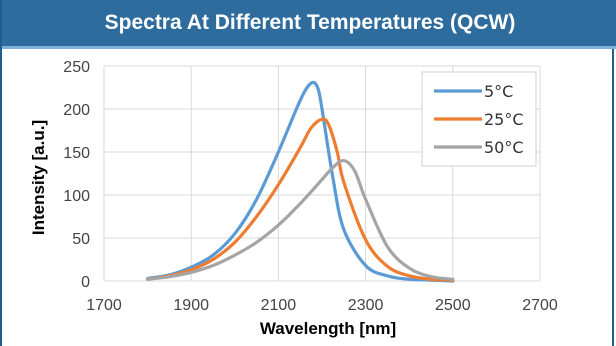 Image resolution: width=616 pixels, height=346 pixels. I want to click on chart-title: Spectra At Different Temperatures (QCW), so click(309, 23).